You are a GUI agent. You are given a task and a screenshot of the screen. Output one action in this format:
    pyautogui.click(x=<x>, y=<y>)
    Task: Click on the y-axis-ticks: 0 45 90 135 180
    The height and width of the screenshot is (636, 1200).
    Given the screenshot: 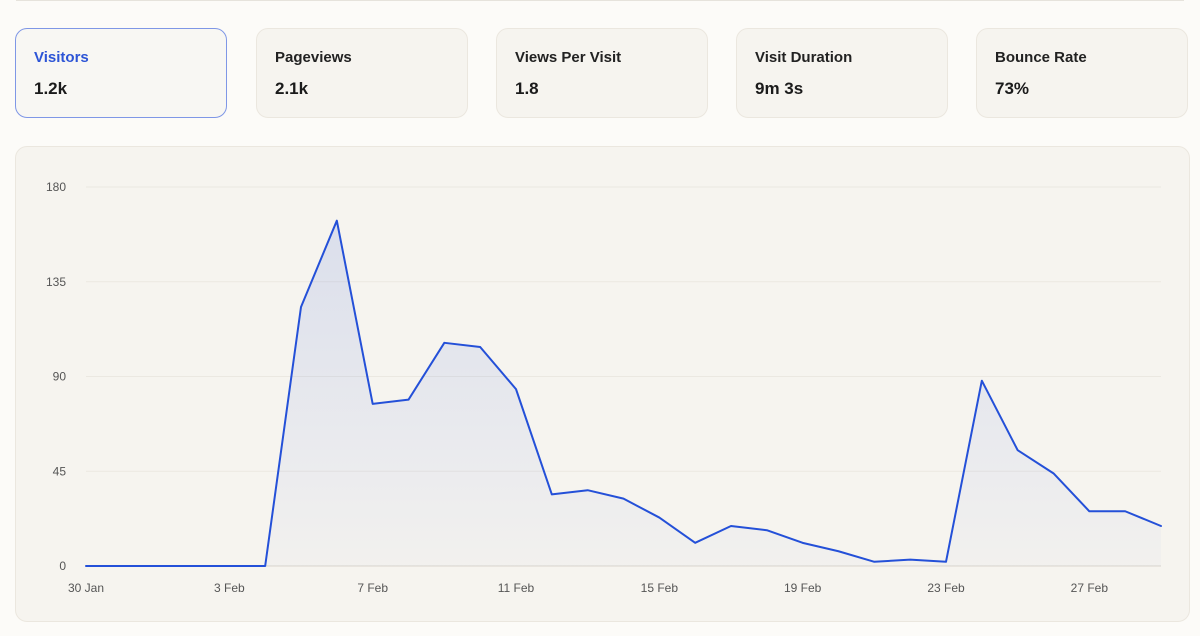 What is the action you would take?
    pyautogui.click(x=56, y=376)
    